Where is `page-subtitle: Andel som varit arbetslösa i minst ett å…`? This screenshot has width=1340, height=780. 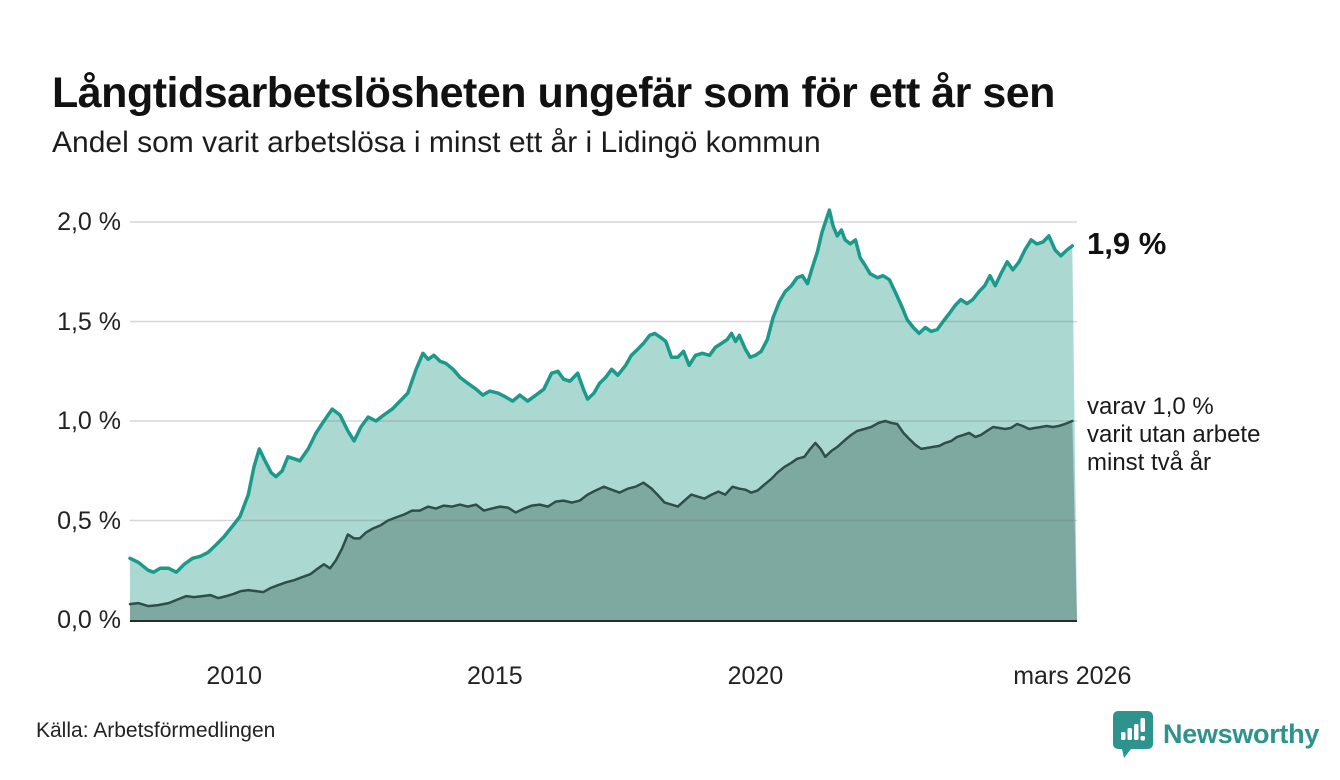
page-subtitle: Andel som varit arbetslösa i minst ett å… is located at coordinates (436, 142).